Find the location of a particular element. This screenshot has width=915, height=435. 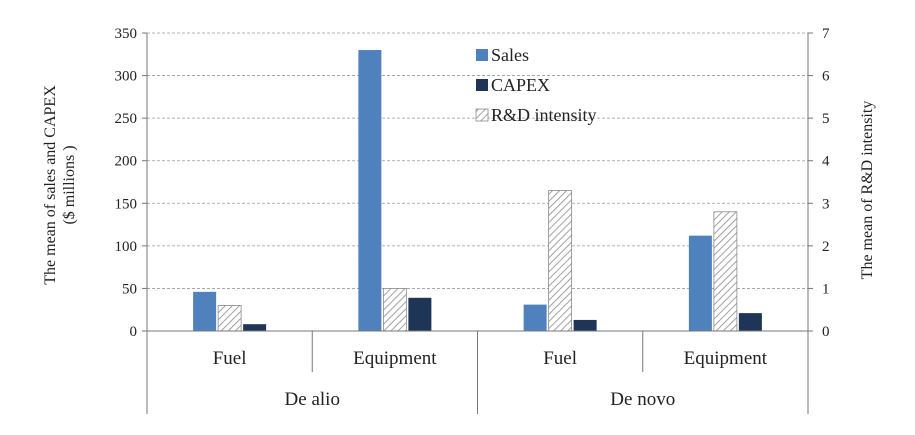

y-right-tick-label: 3 is located at coordinates (826, 204).